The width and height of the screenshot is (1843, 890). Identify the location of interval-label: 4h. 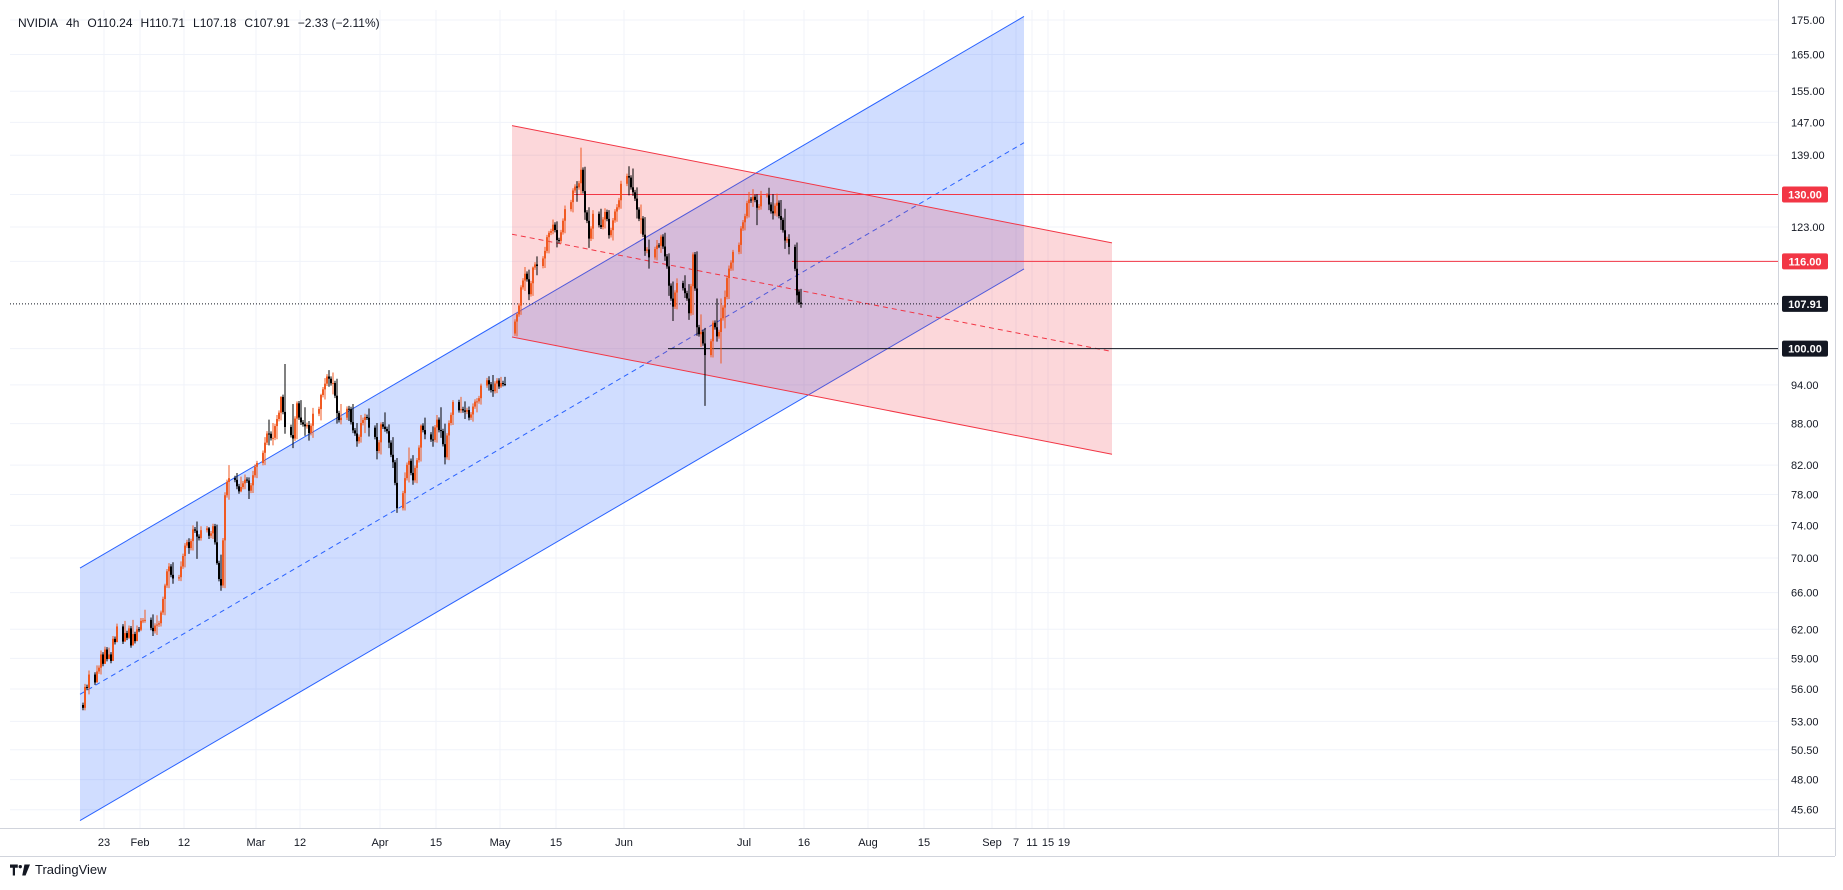
(73, 23).